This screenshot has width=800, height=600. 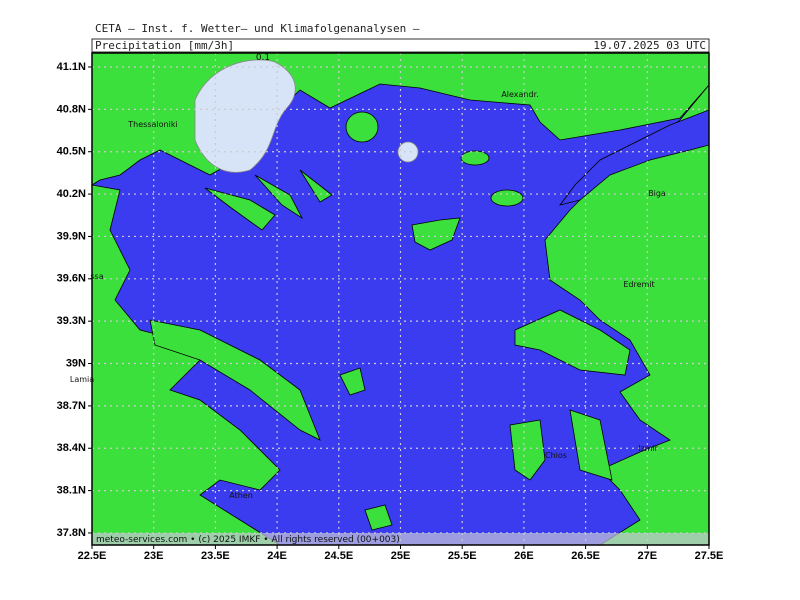 I want to click on lat-label: 37.8N, so click(x=71, y=533).